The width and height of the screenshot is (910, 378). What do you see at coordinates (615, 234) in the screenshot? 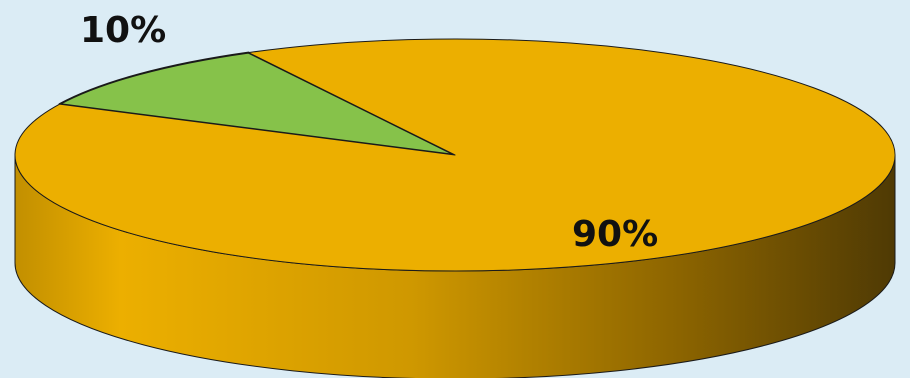
I see `slice-label-90: 90%` at bounding box center [615, 234].